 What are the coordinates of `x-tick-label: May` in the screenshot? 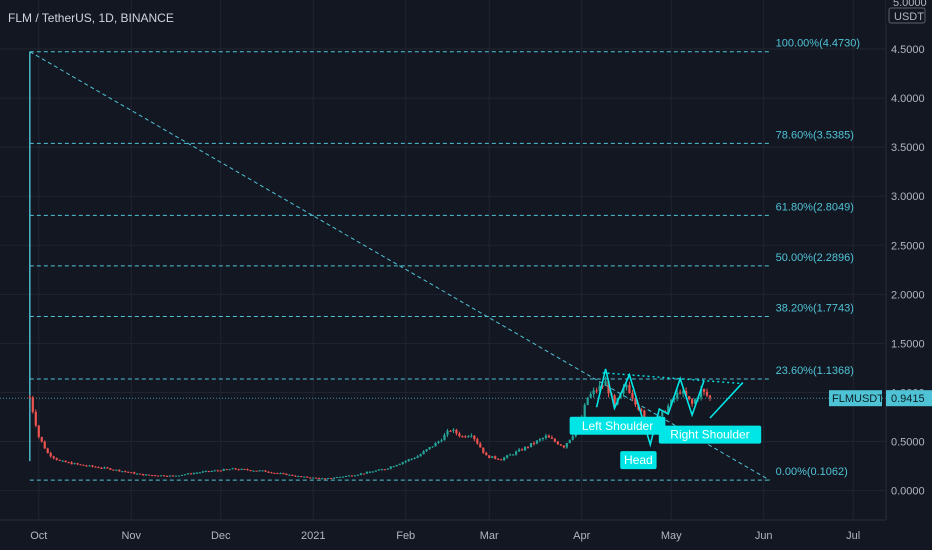 It's located at (671, 536).